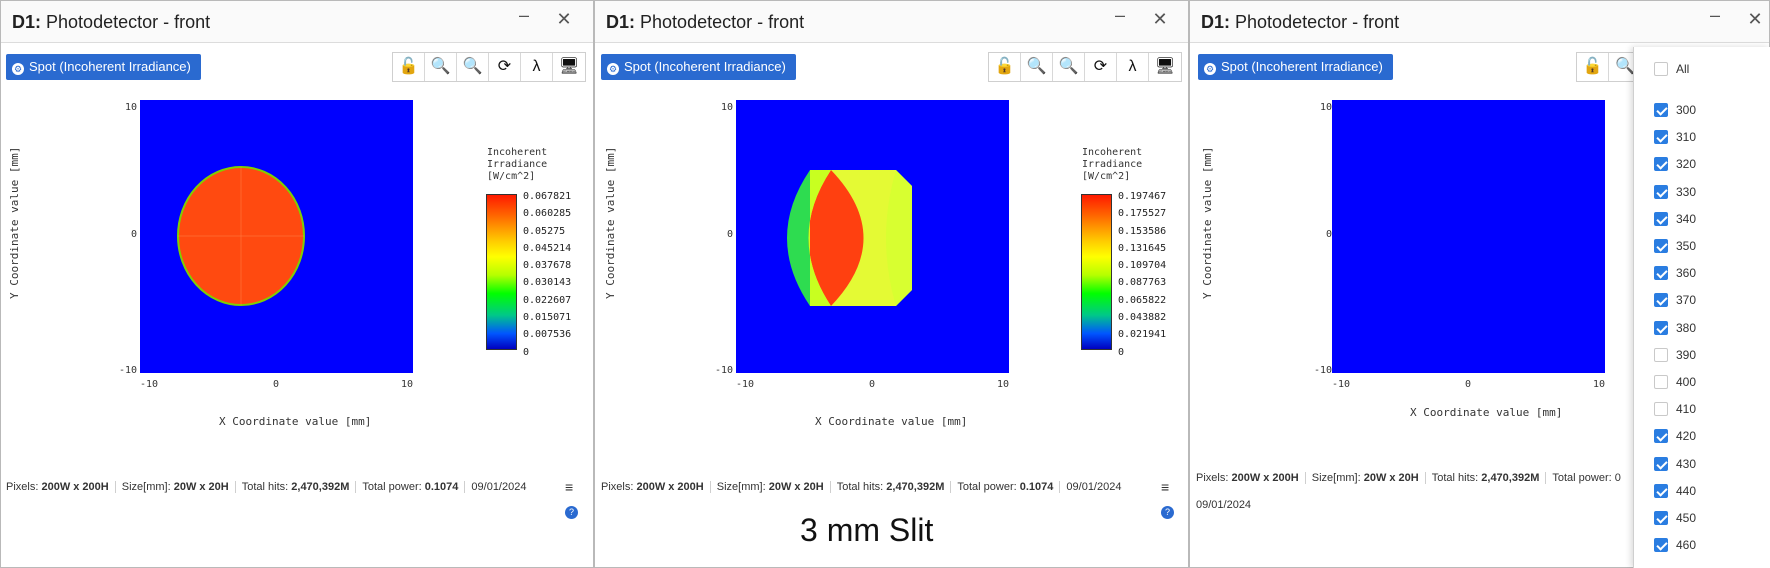  I want to click on x-axis-label: X Coordinate value [mm], so click(295, 421).